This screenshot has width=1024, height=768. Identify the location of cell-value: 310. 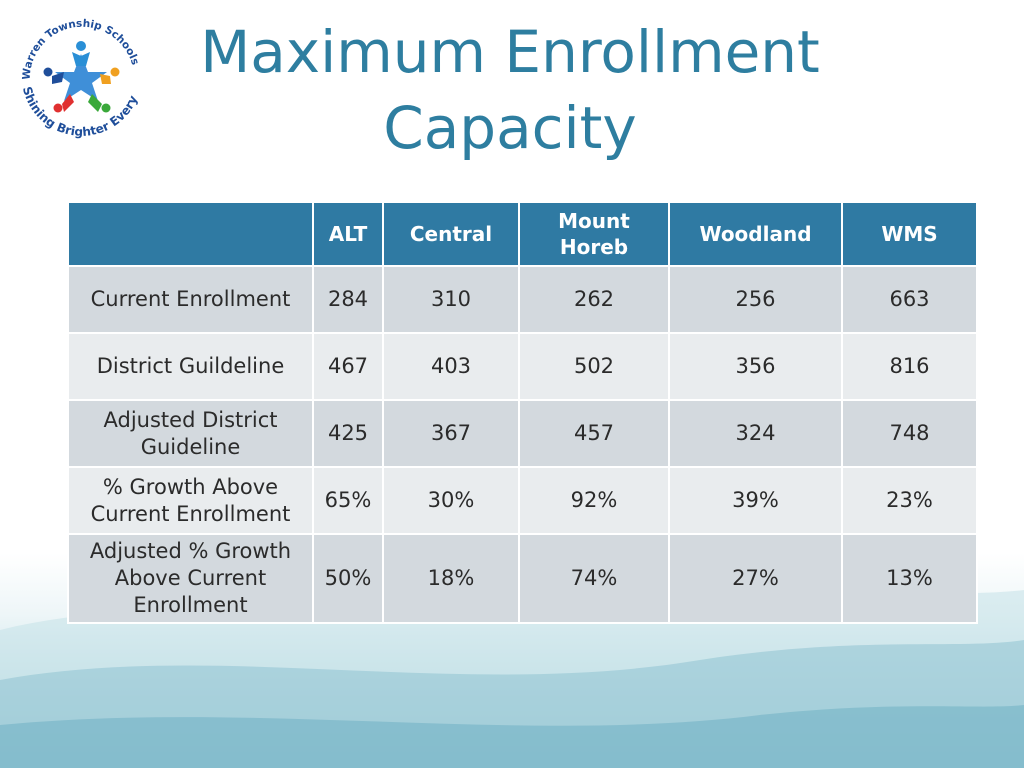
(451, 299).